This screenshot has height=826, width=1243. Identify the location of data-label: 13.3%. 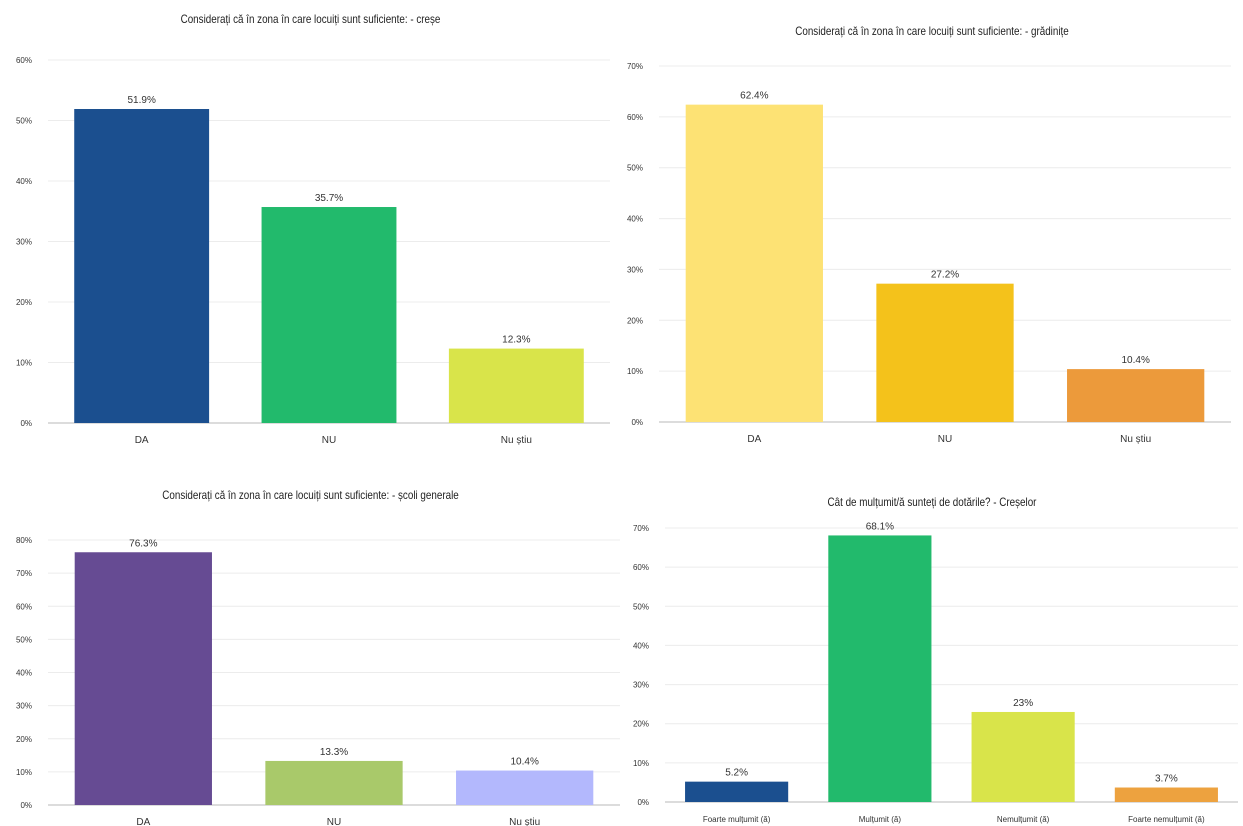
(334, 752).